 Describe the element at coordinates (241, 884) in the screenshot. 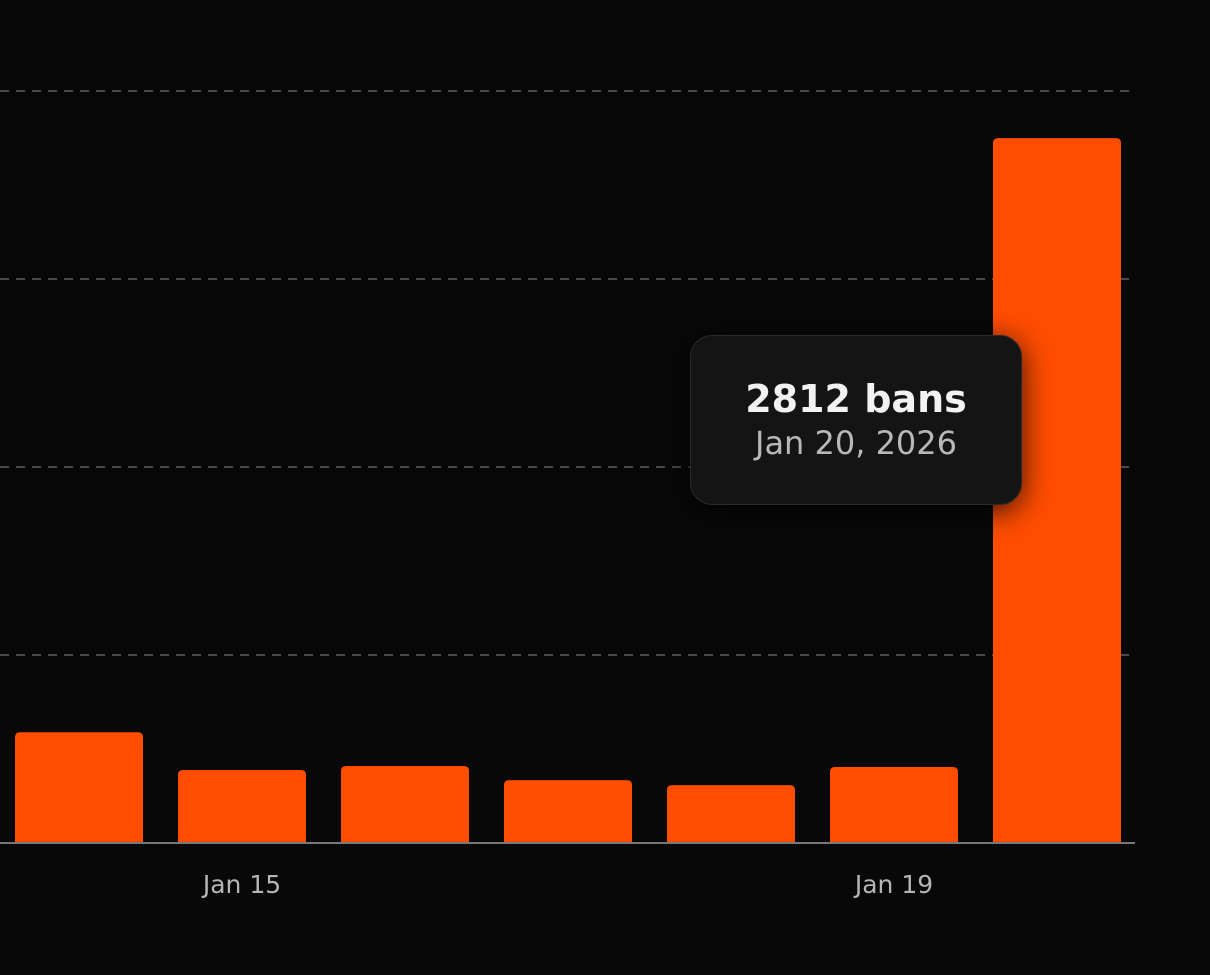

I see `x-tick-label: Jan 15` at that location.